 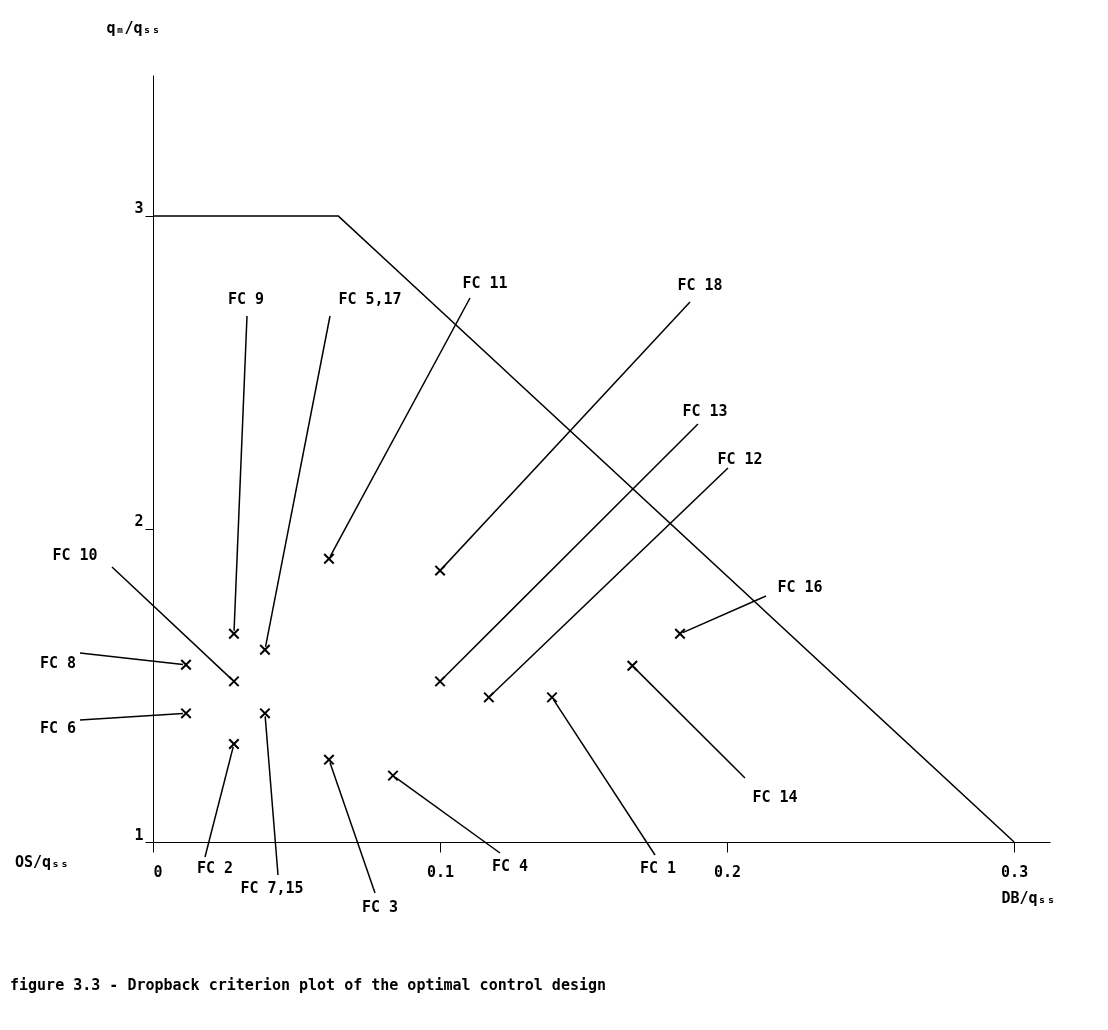 What do you see at coordinates (728, 871) in the screenshot?
I see `x-tick-label: 0.2` at bounding box center [728, 871].